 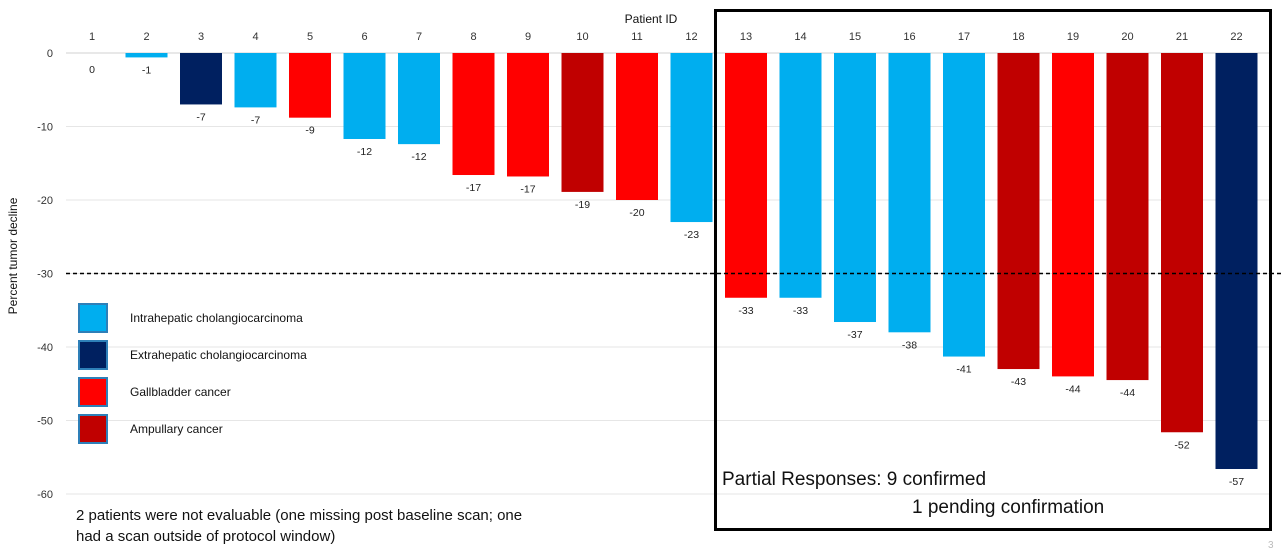 I want to click on legend-label: Extrahepatic cholangiocarcinoma, so click(x=218, y=355).